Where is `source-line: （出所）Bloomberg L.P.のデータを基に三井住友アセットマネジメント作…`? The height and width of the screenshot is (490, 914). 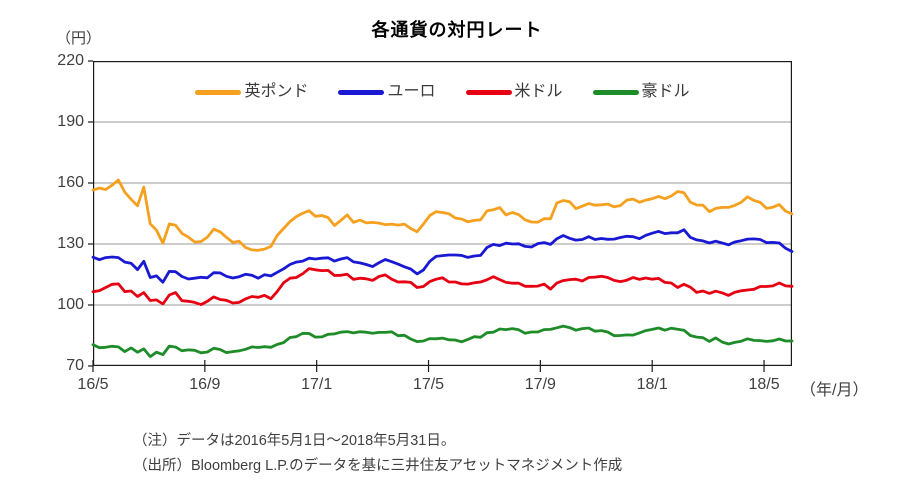
source-line: （出所）Bloomberg L.P.のデータを基に三井住友アセットマネジメント作… is located at coordinates (378, 466).